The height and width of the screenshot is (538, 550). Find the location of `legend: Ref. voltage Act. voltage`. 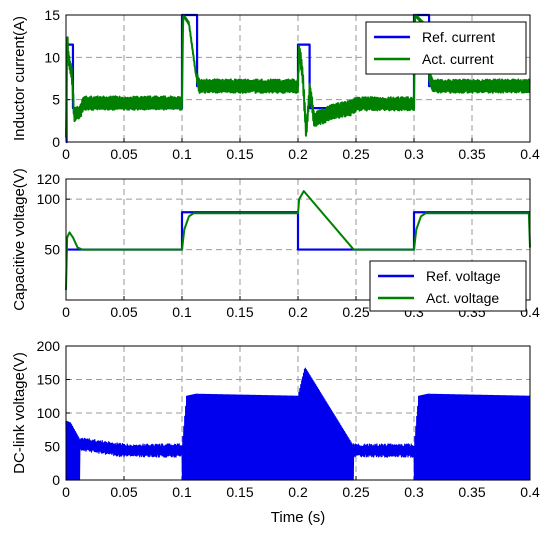

legend: Ref. voltage Act. voltage is located at coordinates (448, 286).